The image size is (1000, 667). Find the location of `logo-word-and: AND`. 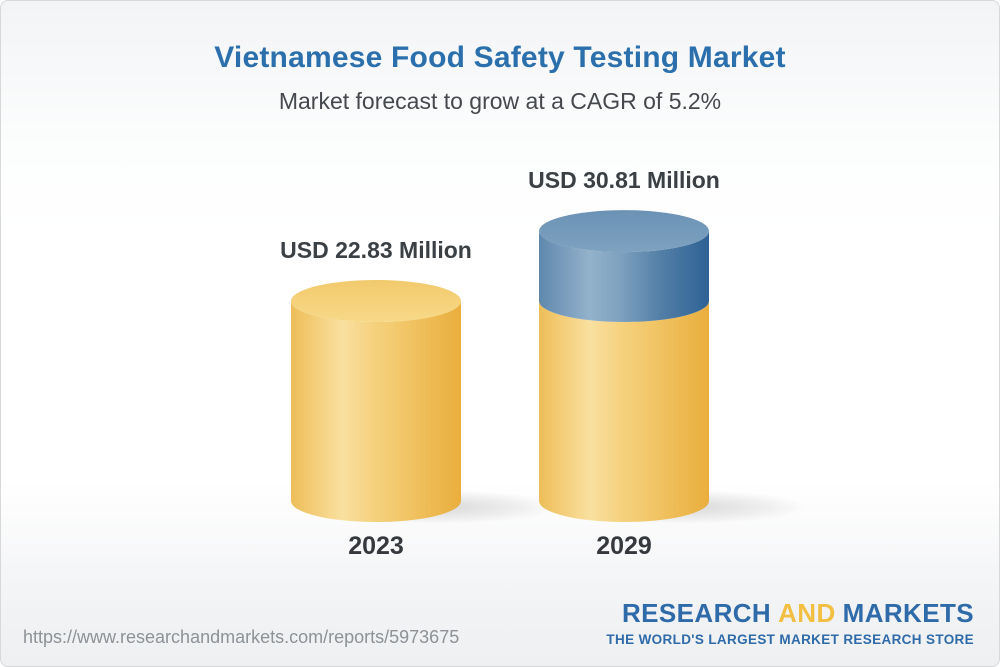

logo-word-and: AND is located at coordinates (807, 613).